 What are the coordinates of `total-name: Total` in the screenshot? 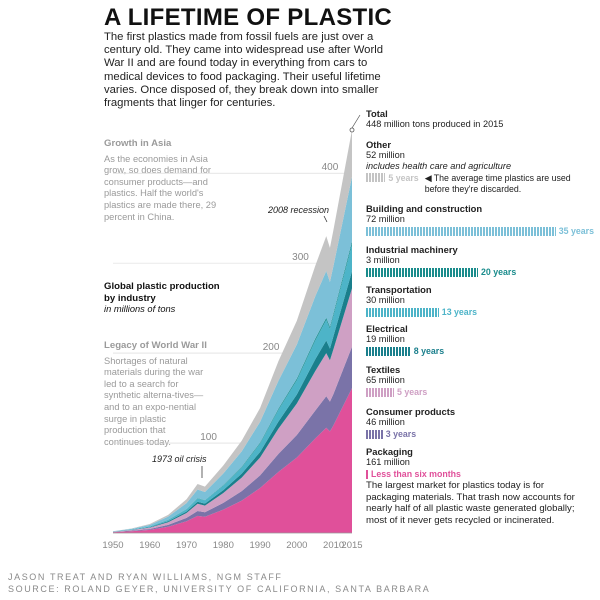 It's located at (377, 113).